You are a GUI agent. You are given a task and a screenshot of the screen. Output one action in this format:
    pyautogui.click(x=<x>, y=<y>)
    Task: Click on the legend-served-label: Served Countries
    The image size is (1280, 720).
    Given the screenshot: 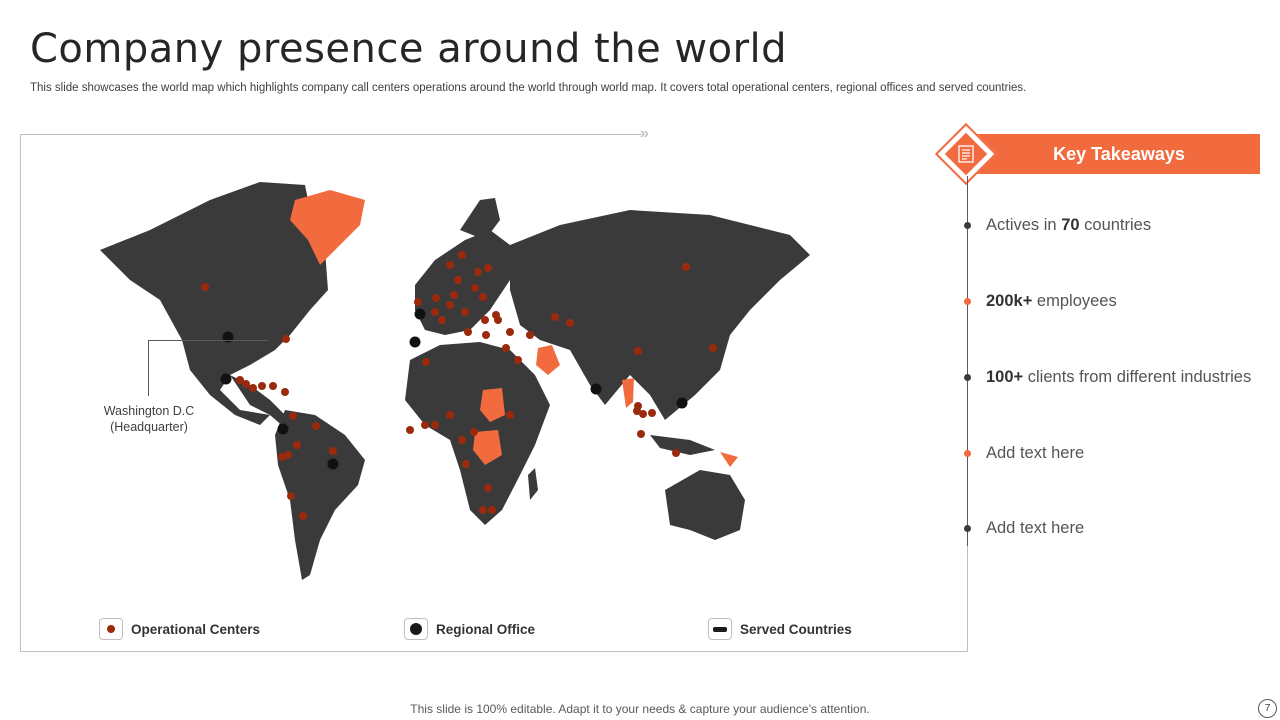 What is the action you would take?
    pyautogui.click(x=796, y=629)
    